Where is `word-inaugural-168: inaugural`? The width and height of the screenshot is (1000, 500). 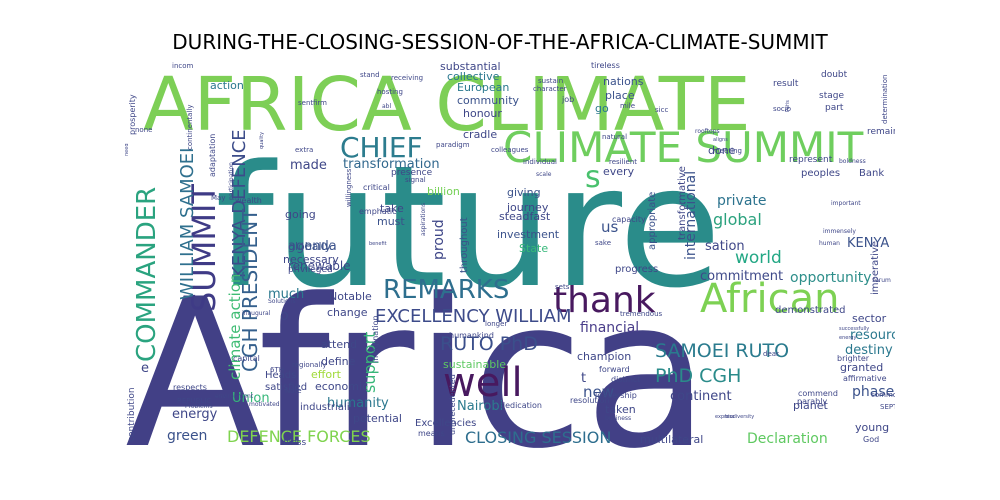 word-inaugural-168: inaugural is located at coordinates (256, 313).